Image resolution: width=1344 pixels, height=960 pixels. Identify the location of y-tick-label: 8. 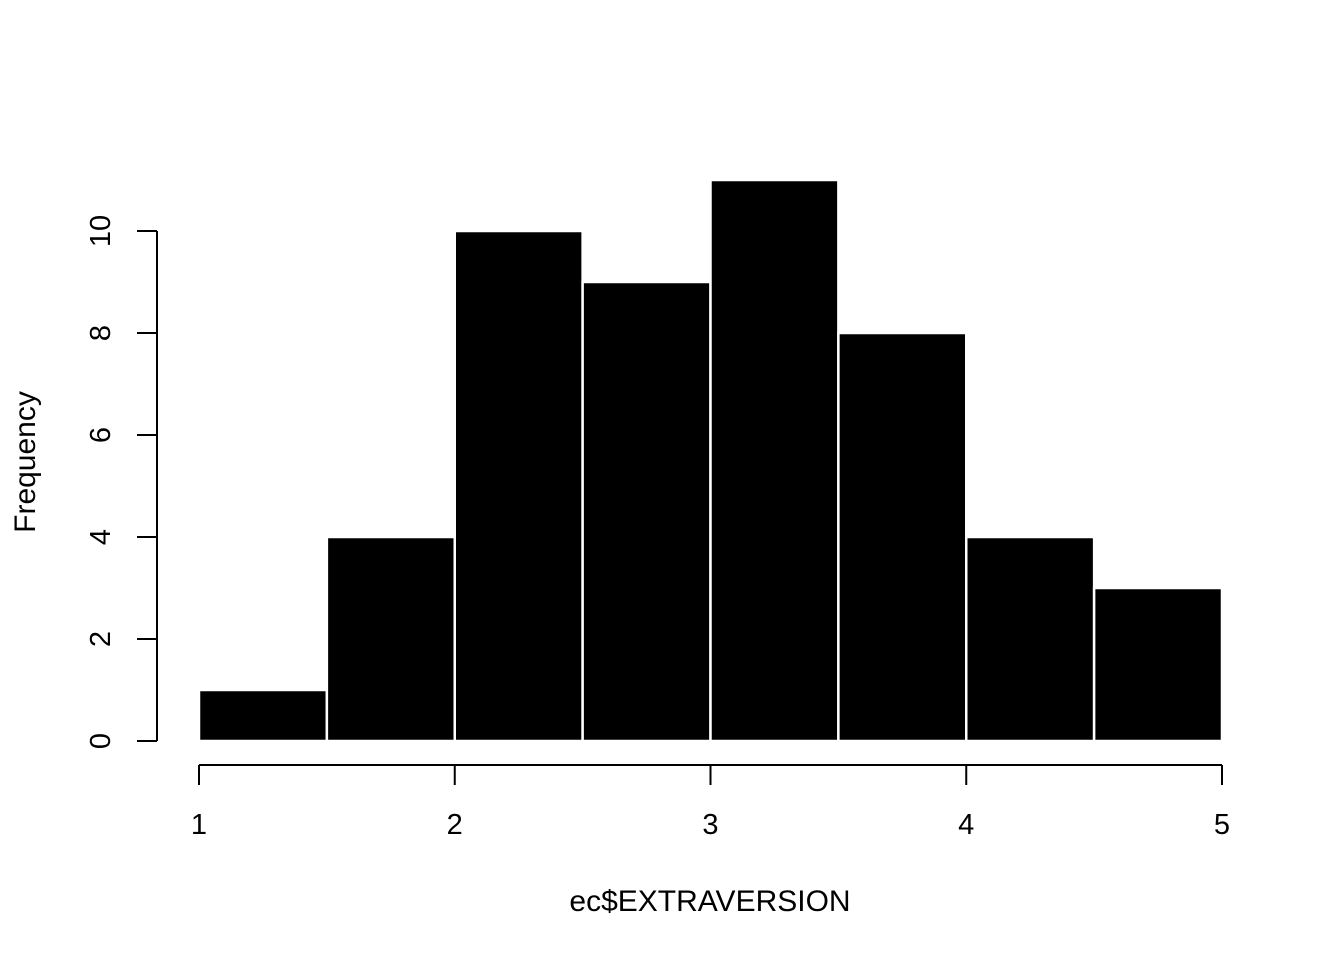
(101, 333).